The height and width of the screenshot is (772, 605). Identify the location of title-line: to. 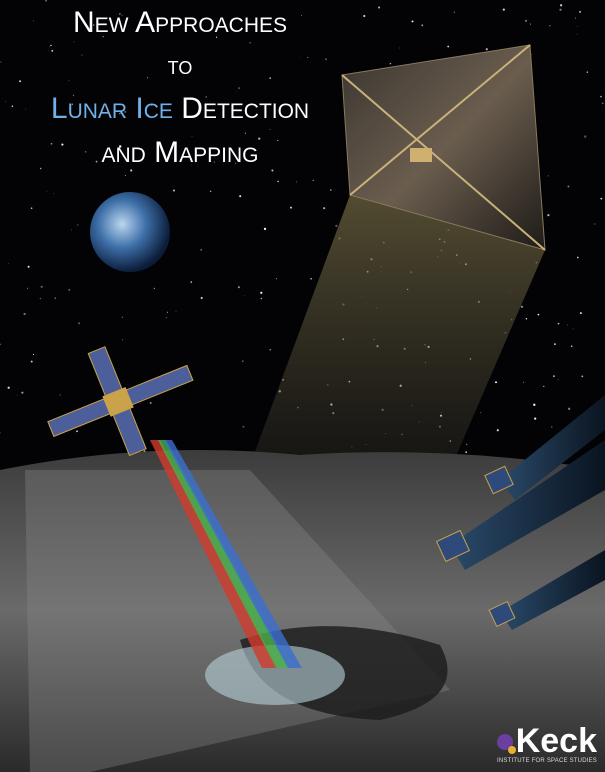
(180, 65).